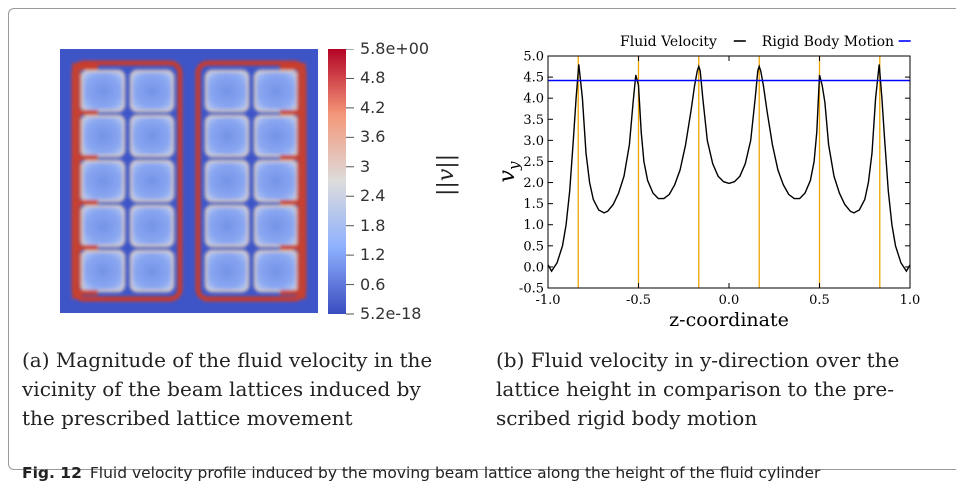 This screenshot has width=956, height=497. Describe the element at coordinates (533, 183) in the screenshot. I see `y-tick-label: 2.0` at that location.